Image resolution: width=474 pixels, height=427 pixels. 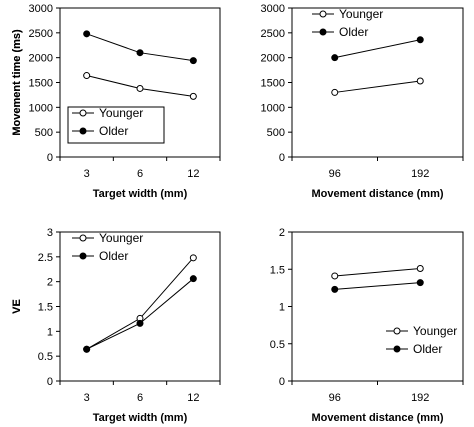 I want to click on y-tick-label: 3, so click(x=50, y=233).